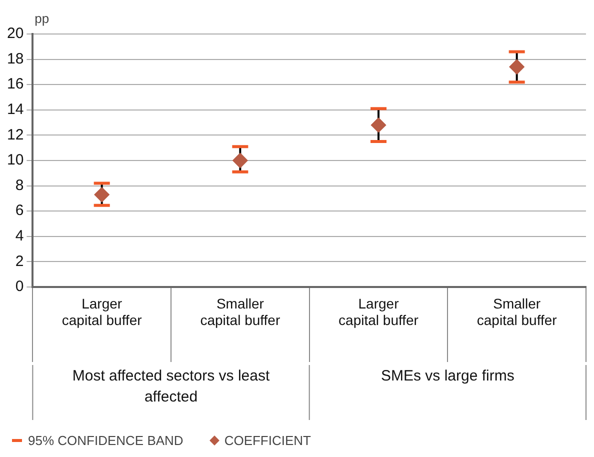 Image resolution: width=594 pixels, height=457 pixels. What do you see at coordinates (15, 33) in the screenshot?
I see `y-tick-label: 20` at bounding box center [15, 33].